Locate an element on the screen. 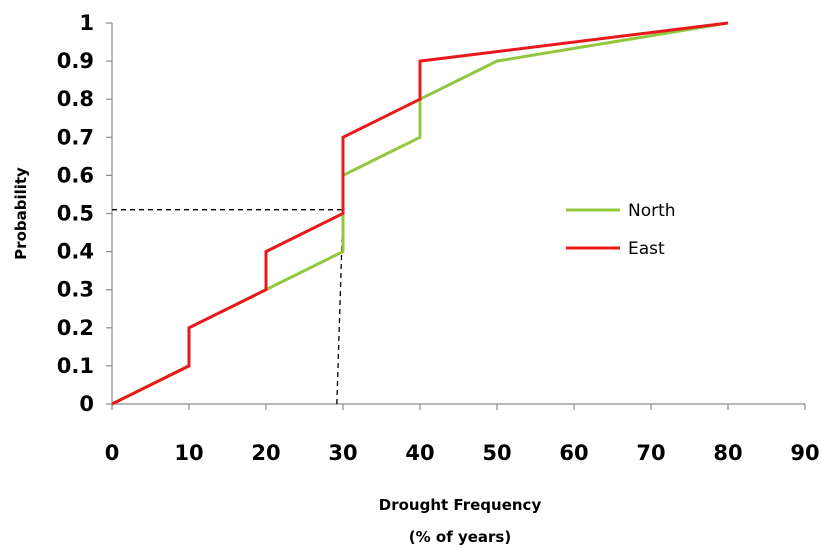 This screenshot has height=549, width=821. x-tick-label: 70 is located at coordinates (650, 453).